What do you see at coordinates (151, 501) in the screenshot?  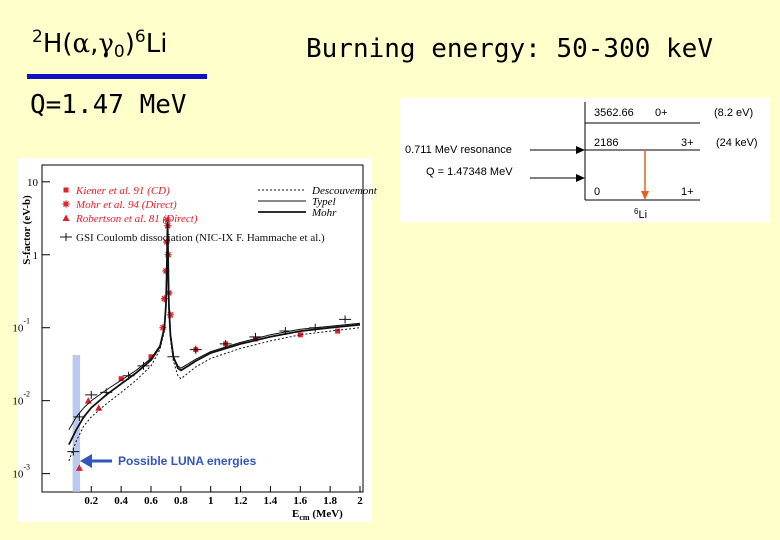 I see `x-tick-label: 0.6` at bounding box center [151, 501].